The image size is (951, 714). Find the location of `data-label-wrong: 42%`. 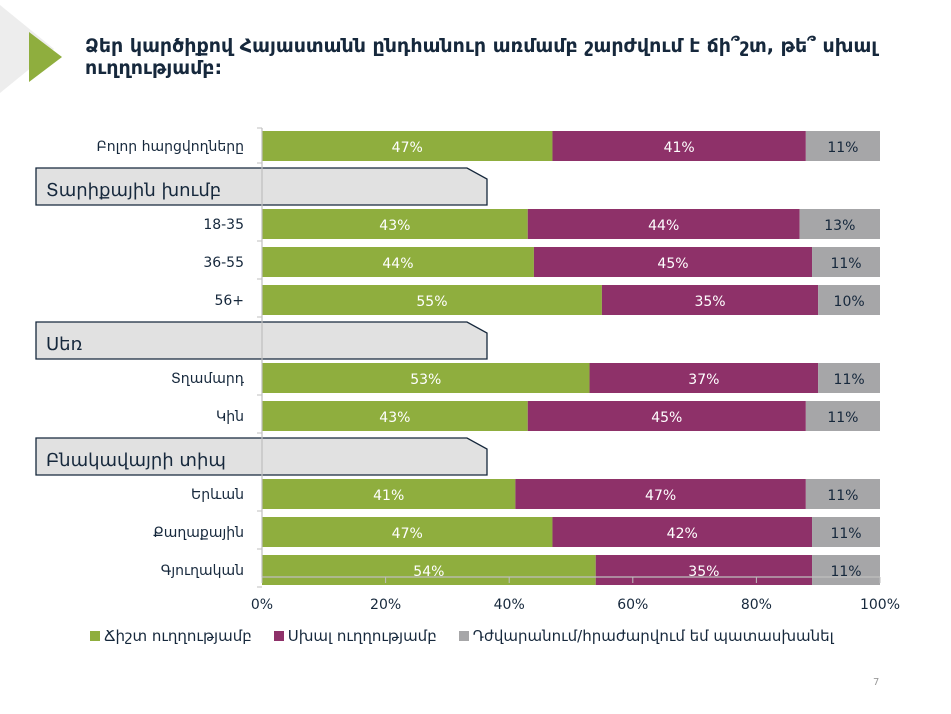

data-label-wrong: 42% is located at coordinates (682, 534).